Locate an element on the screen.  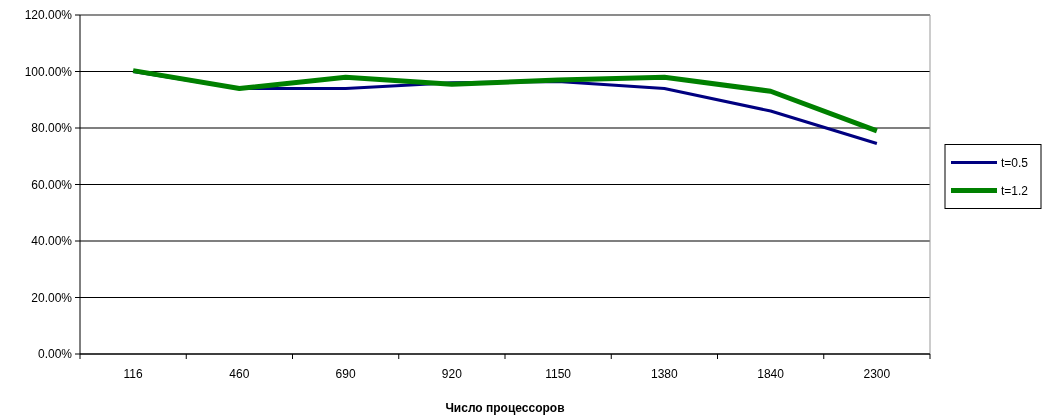
legend-label: t=0.5 is located at coordinates (1015, 162).